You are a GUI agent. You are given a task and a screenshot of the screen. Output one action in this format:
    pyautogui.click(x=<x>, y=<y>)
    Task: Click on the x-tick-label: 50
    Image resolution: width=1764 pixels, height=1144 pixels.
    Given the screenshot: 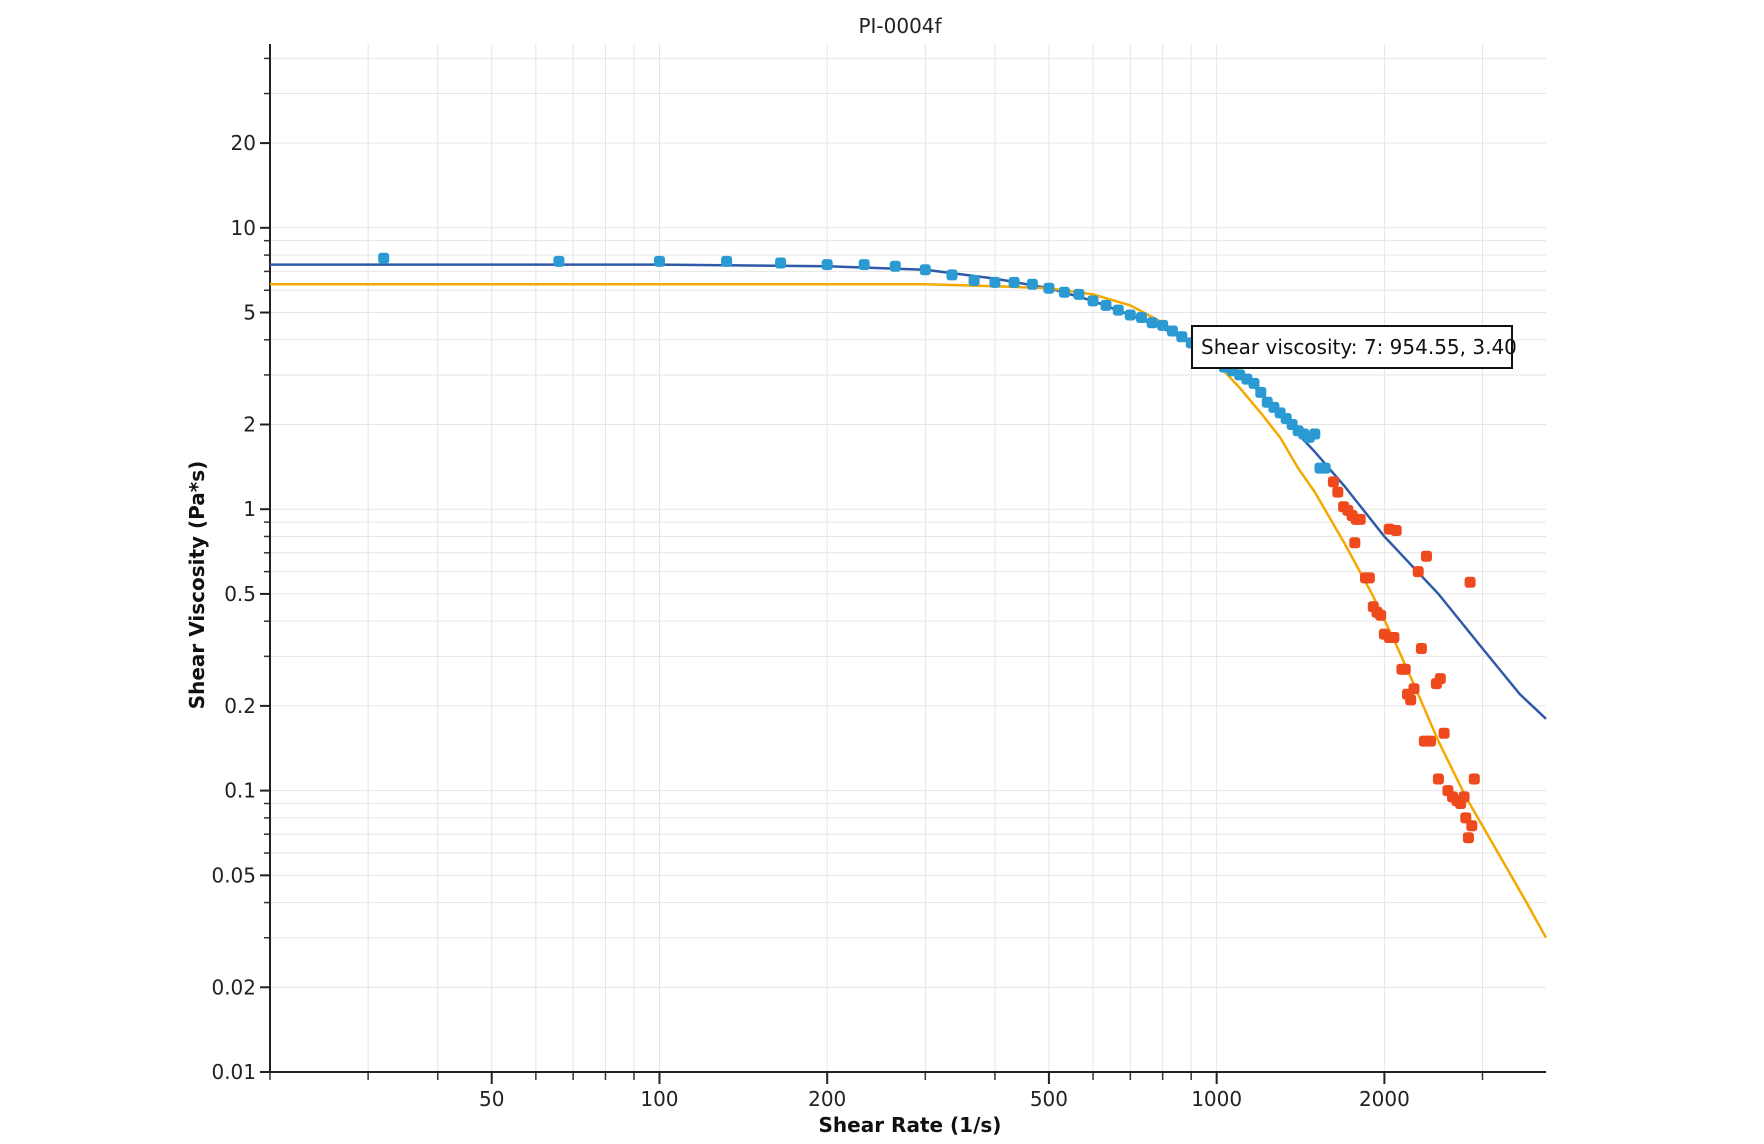 What is the action you would take?
    pyautogui.click(x=491, y=1099)
    